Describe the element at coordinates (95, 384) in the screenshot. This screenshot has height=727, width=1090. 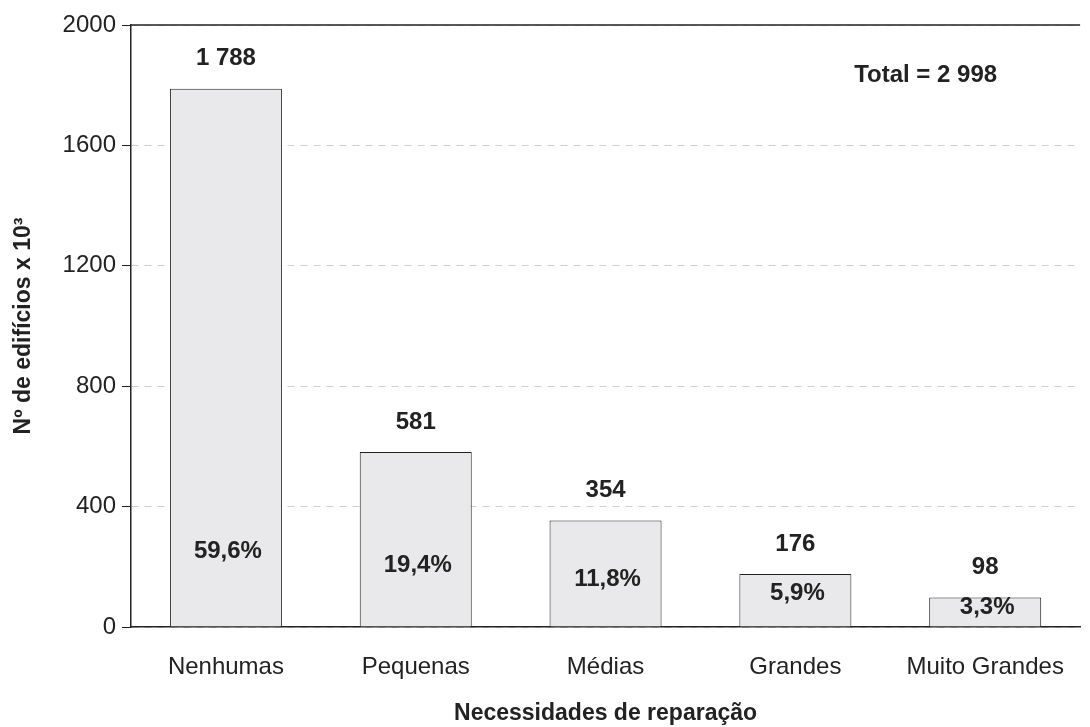
I see `y-tick-label: 800` at that location.